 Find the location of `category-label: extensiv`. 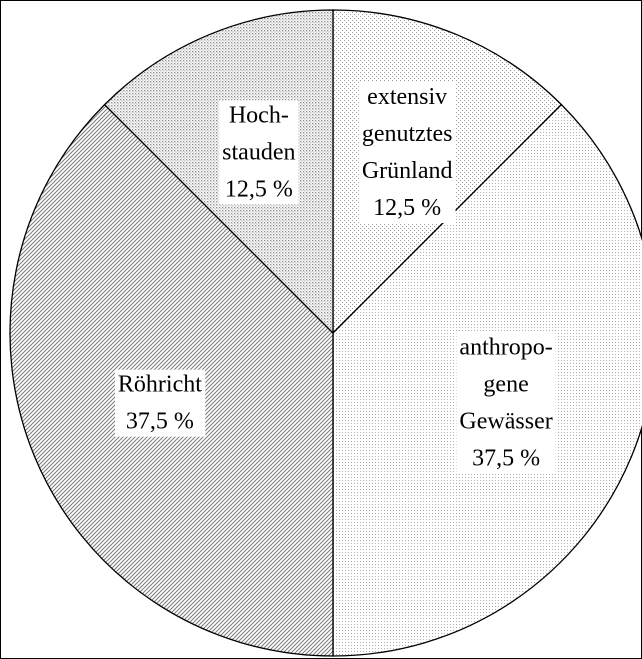

category-label: extensiv is located at coordinates (407, 97).